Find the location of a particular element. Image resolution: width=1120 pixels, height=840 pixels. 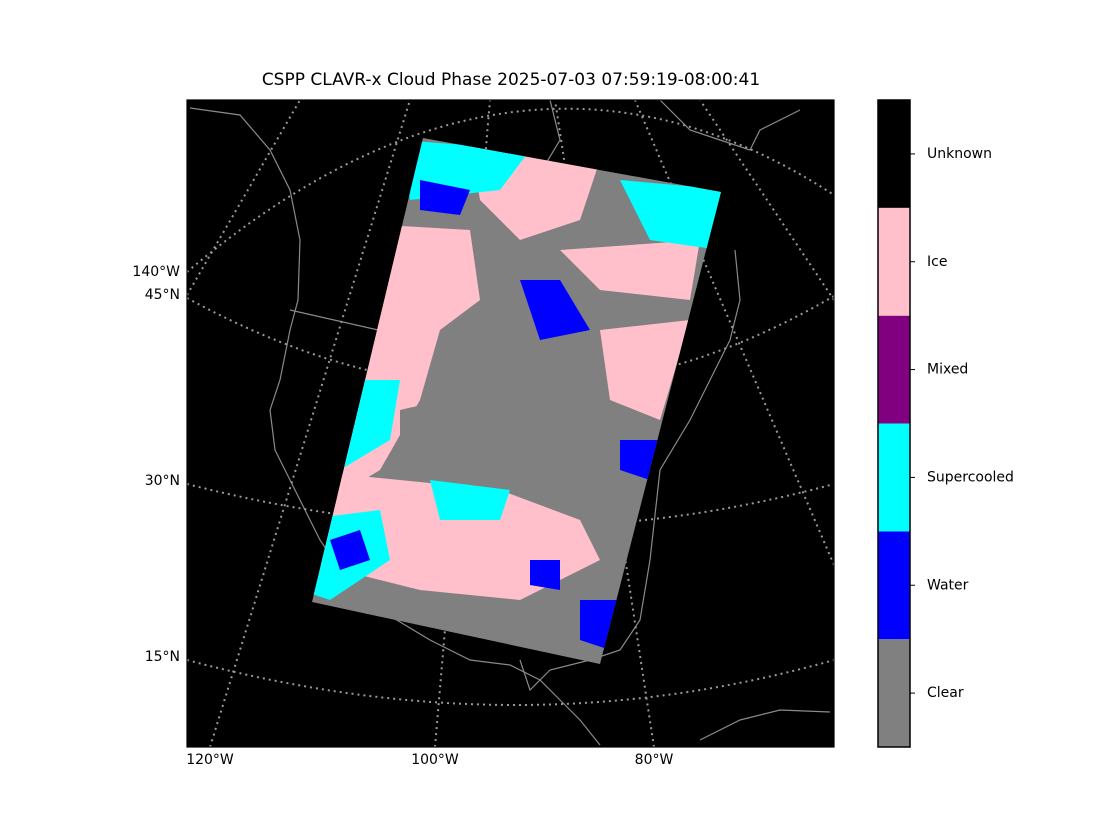

bottom-axis-label: 100°W is located at coordinates (435, 760).